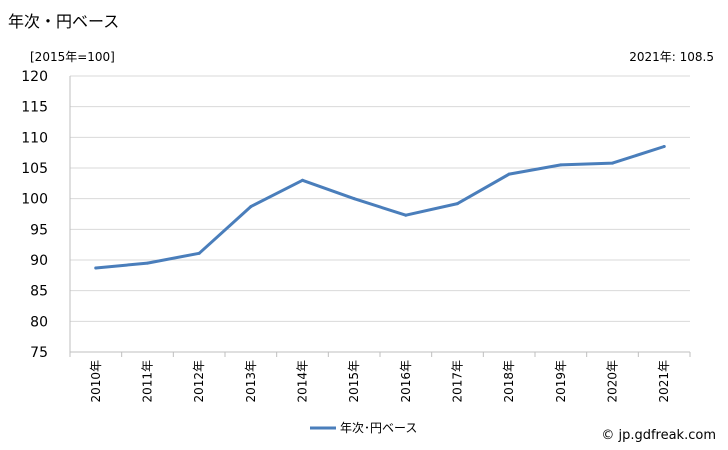 The height and width of the screenshot is (450, 728). What do you see at coordinates (34, 169) in the screenshot?
I see `y-tick-label: 105` at bounding box center [34, 169].